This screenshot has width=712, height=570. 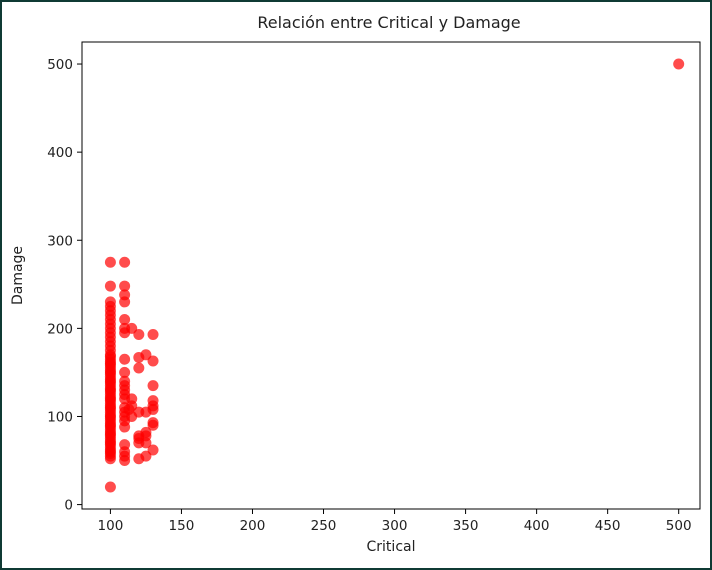 I want to click on y-tick-label: 100, so click(x=60, y=417).